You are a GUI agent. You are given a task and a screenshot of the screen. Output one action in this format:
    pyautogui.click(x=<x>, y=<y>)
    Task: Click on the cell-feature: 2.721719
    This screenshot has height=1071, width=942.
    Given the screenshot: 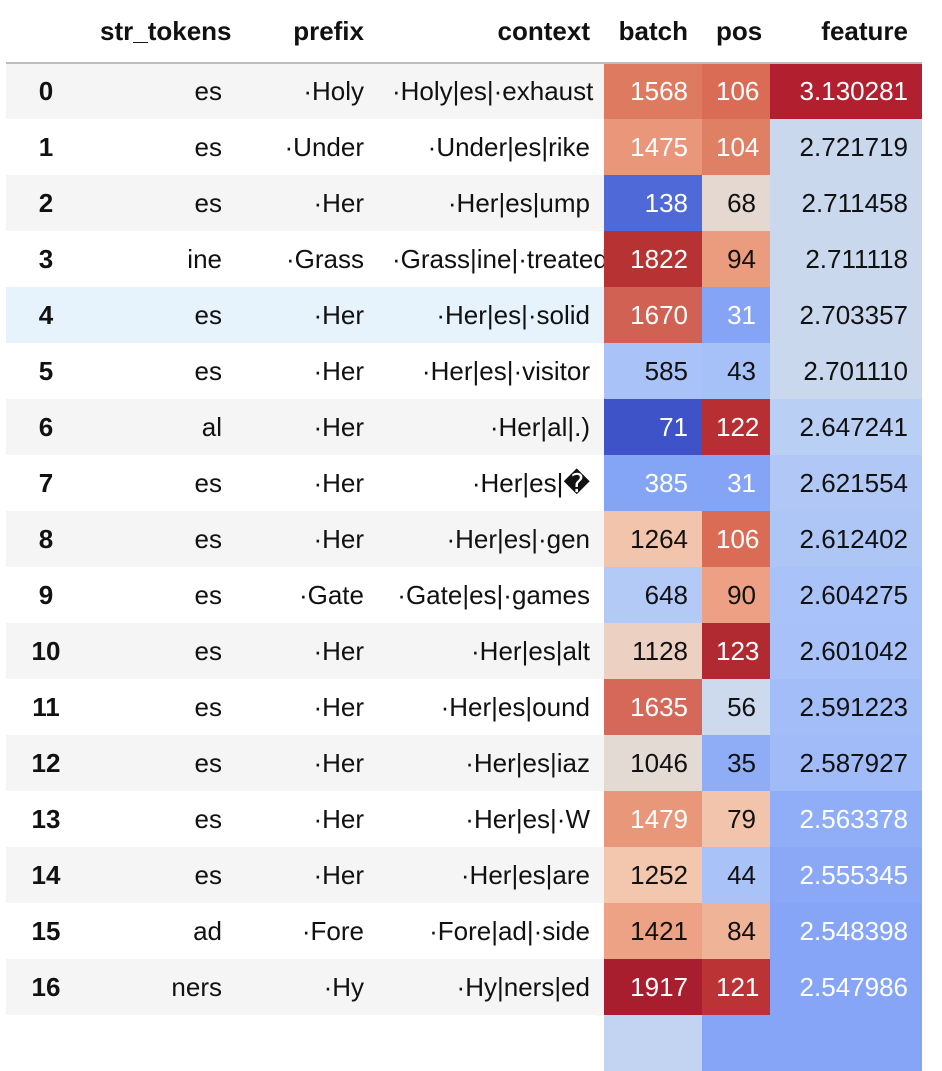 What is the action you would take?
    pyautogui.click(x=846, y=147)
    